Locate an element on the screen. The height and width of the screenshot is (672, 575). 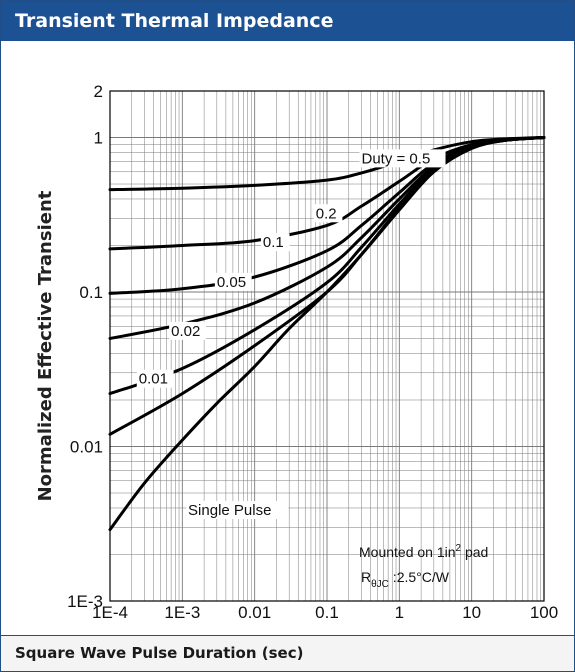
y-axis-label: Normalized Effective Transient is located at coordinates (45, 345).